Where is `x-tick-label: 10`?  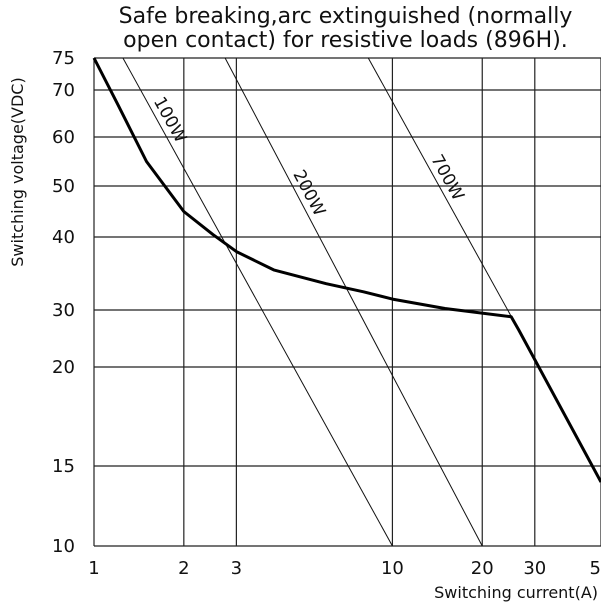
x-tick-label: 10 is located at coordinates (392, 568).